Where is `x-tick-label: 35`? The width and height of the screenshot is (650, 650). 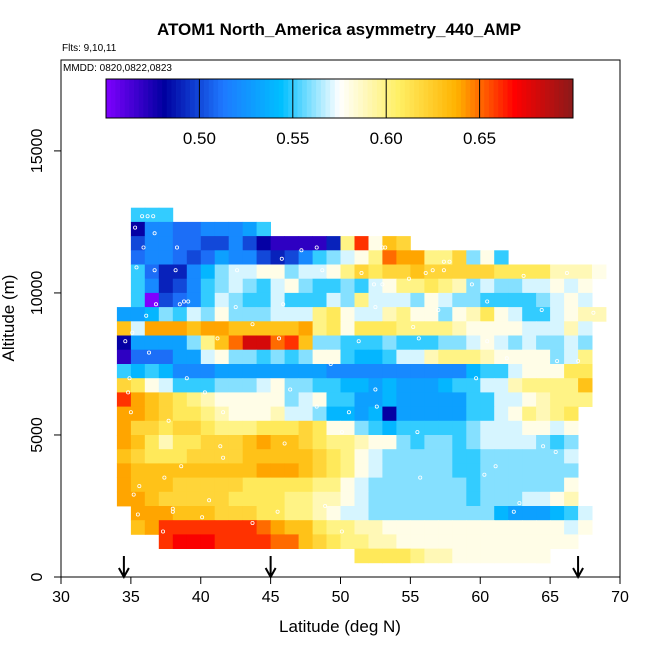 x-tick-label: 35 is located at coordinates (131, 597).